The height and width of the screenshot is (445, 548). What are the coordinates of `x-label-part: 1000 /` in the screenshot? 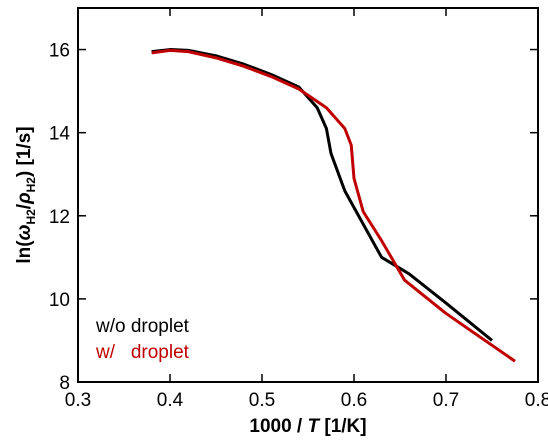 It's located at (278, 426).